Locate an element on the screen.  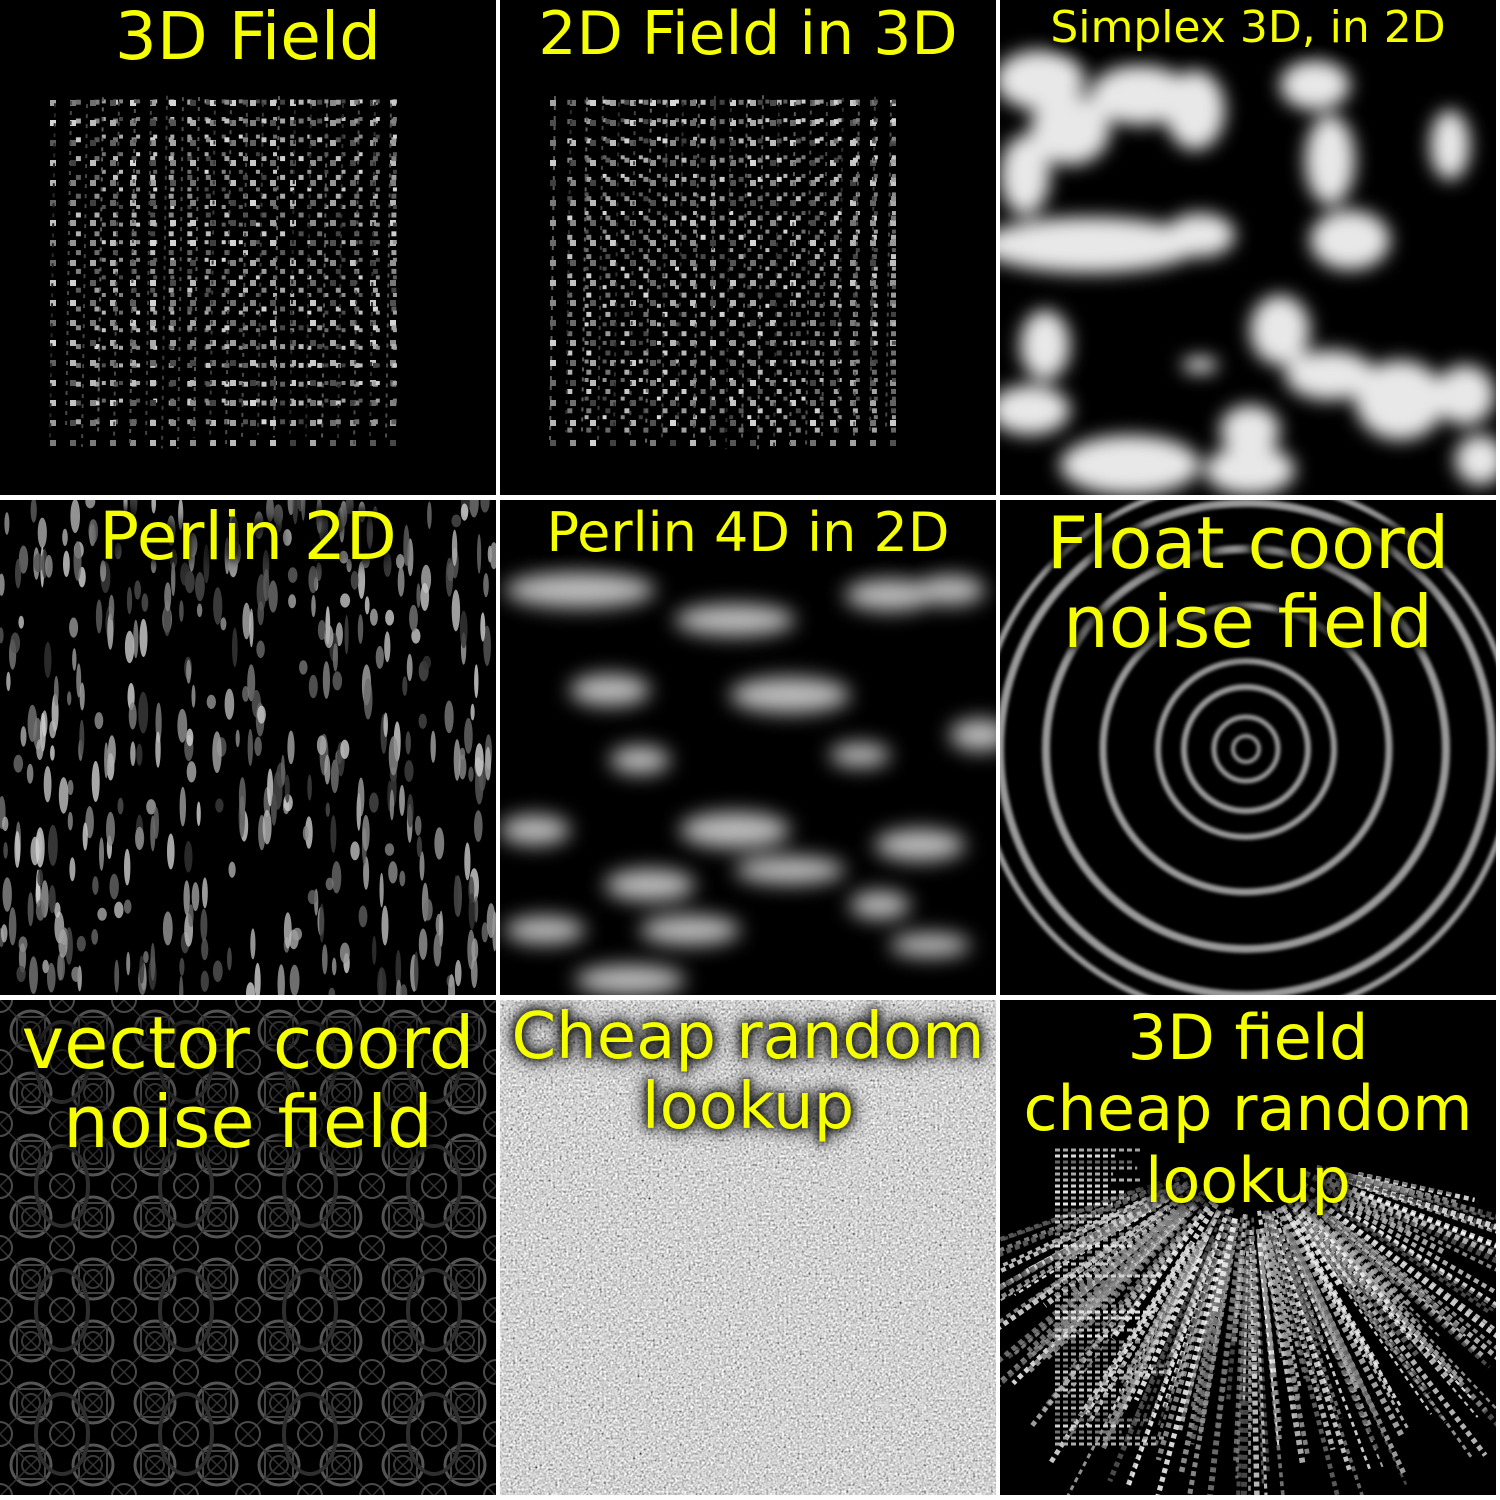
tile-label-line: 3D Field is located at coordinates (248, 37).